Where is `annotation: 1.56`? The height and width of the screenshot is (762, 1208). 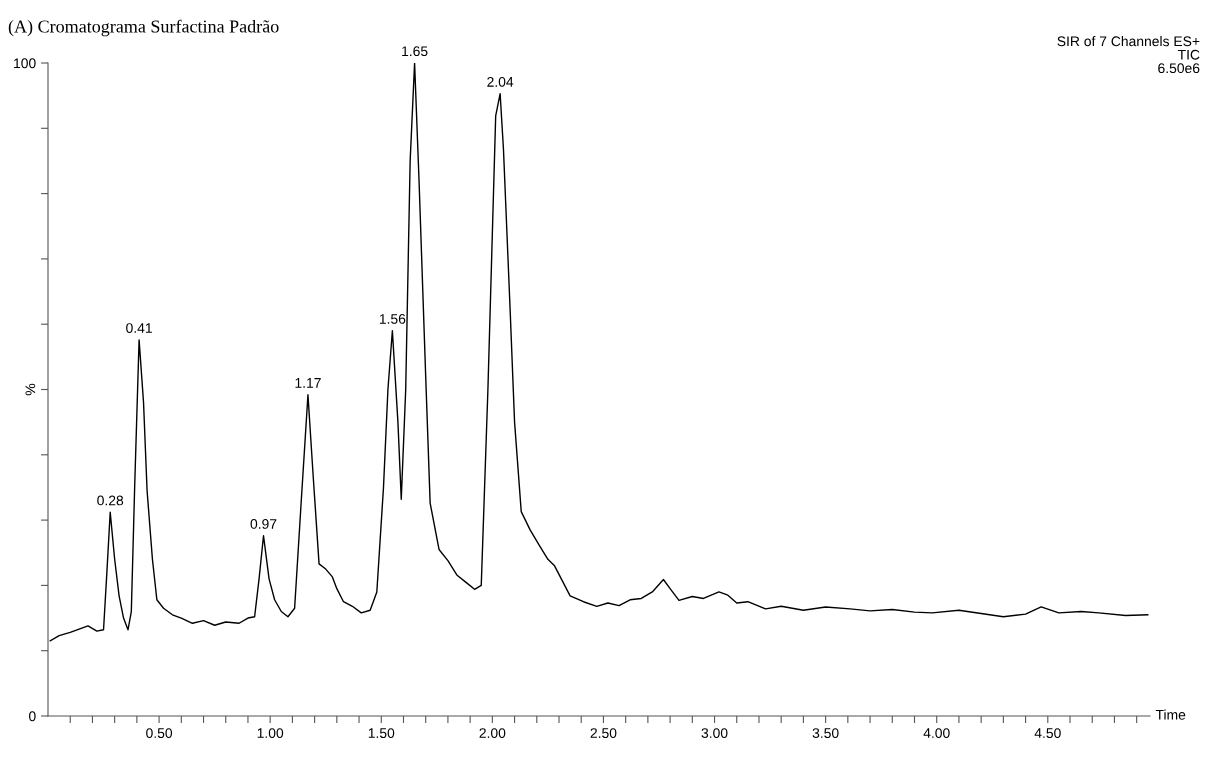
annotation: 1.56 is located at coordinates (392, 318).